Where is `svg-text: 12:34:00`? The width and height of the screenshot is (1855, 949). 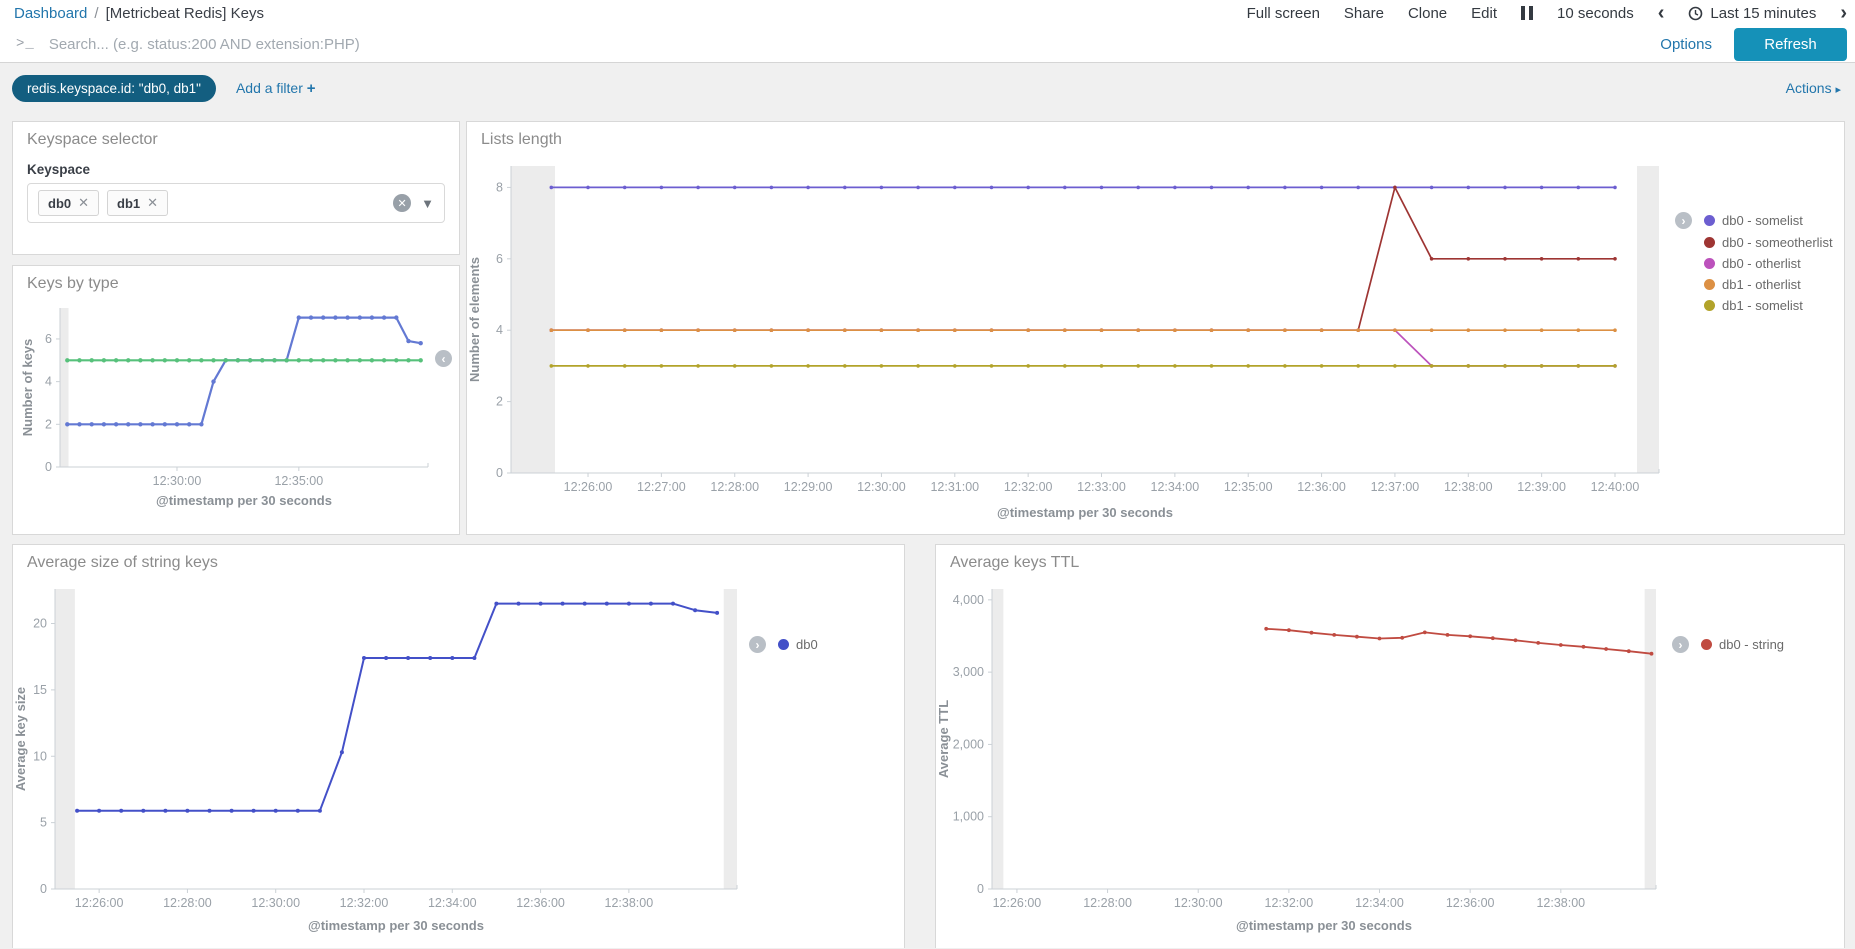
svg-text: 12:34:00 is located at coordinates (452, 903).